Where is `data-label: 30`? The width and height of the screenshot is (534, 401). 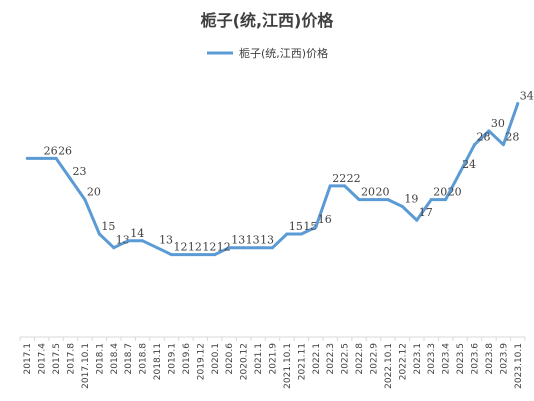 data-label: 30 is located at coordinates (498, 123).